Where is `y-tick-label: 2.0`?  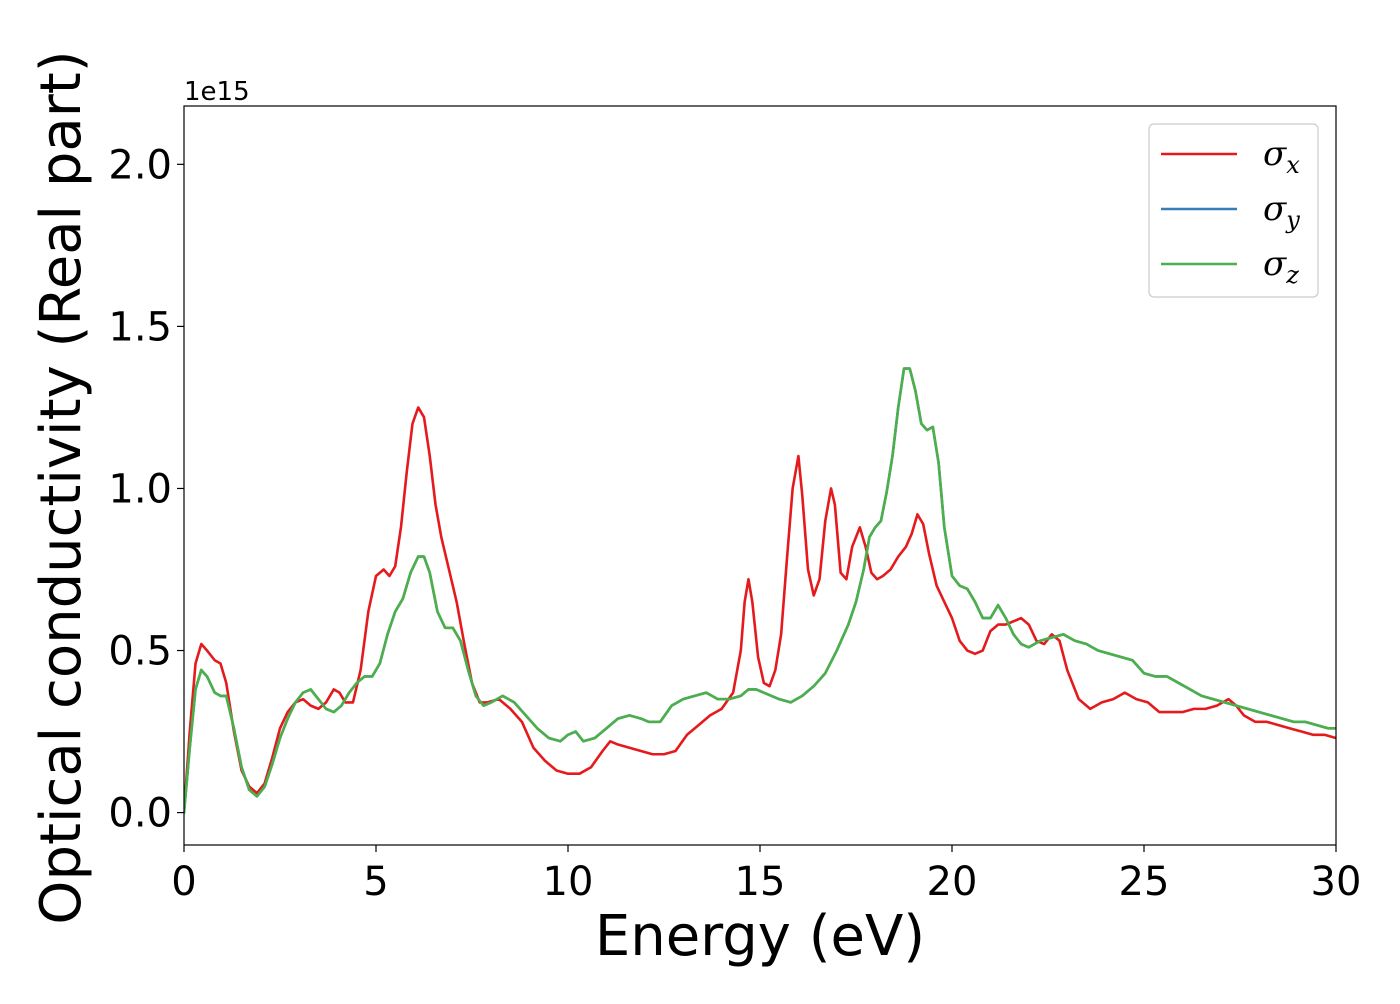
y-tick-label: 2.0 is located at coordinates (140, 165).